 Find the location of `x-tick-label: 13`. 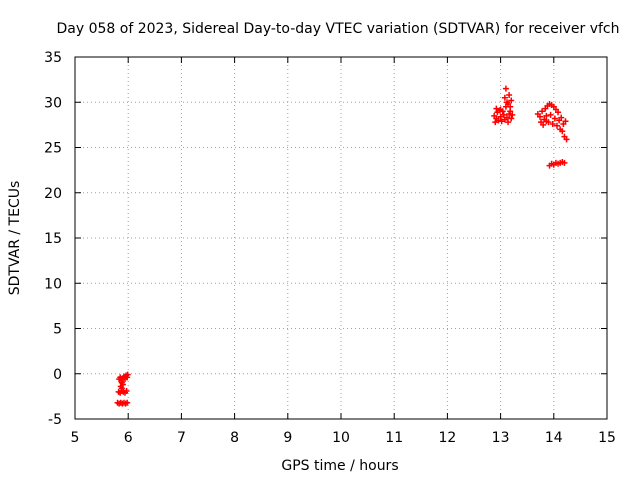

x-tick-label: 13 is located at coordinates (501, 438).